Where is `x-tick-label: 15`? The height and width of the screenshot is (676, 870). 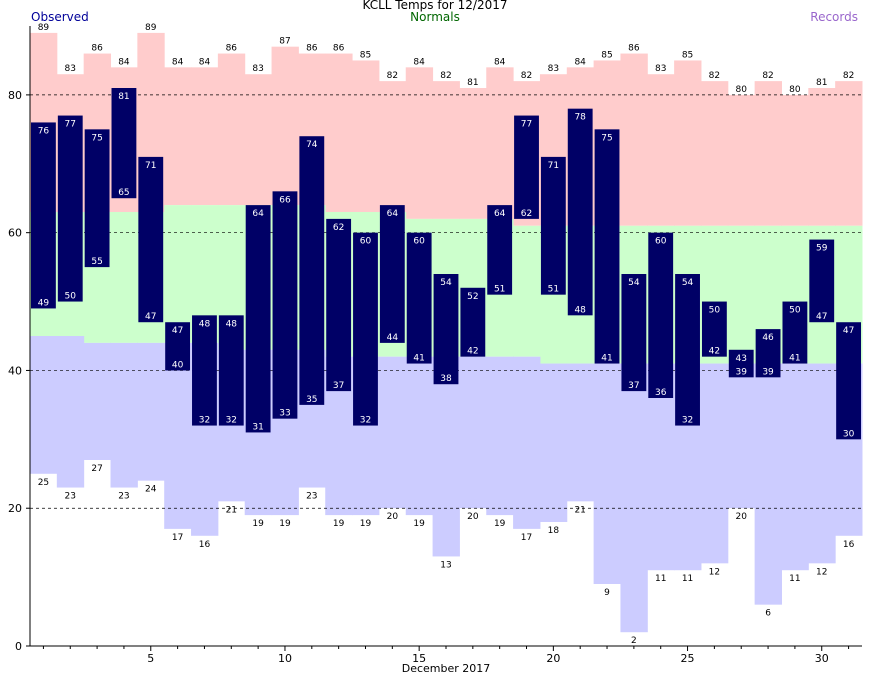
x-tick-label: 15 is located at coordinates (419, 658).